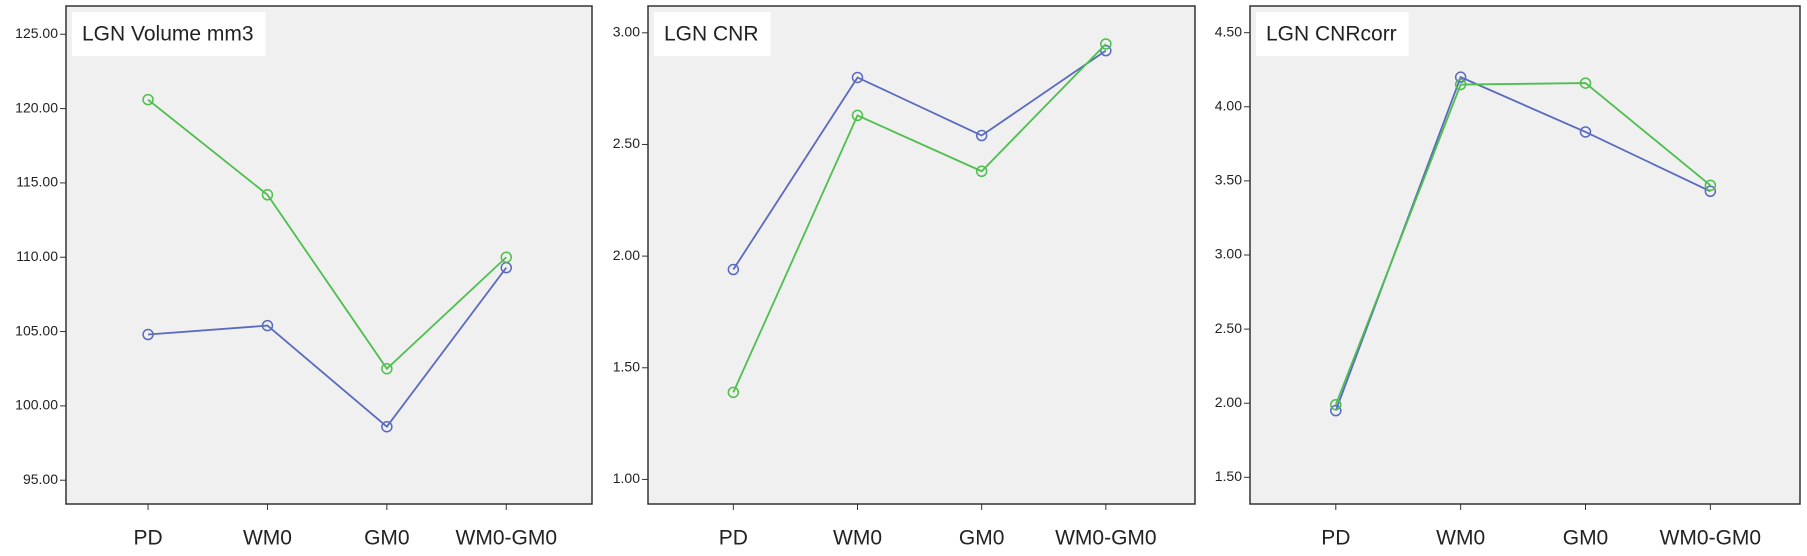 This screenshot has height=556, width=1807. What do you see at coordinates (40, 479) in the screenshot?
I see `y-tick-label: 95.00` at bounding box center [40, 479].